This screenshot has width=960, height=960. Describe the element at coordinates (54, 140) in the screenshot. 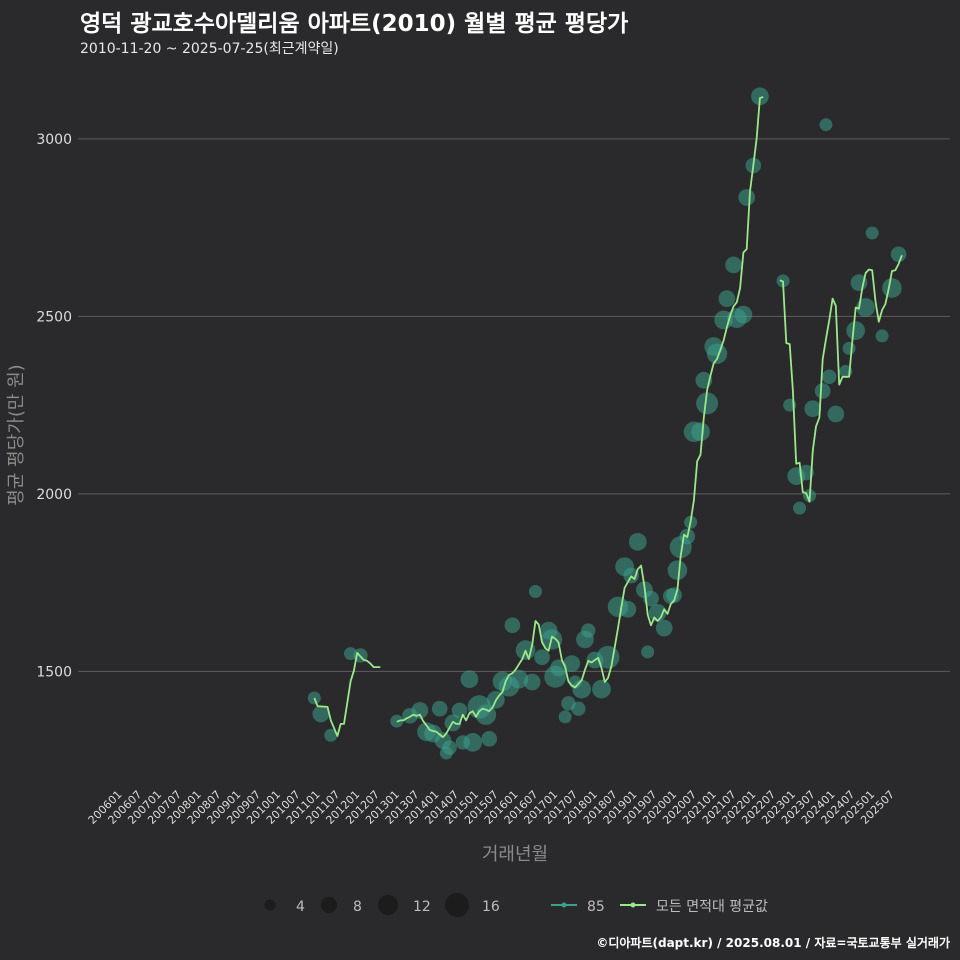

I see `y-tick-3000: 3000` at that location.